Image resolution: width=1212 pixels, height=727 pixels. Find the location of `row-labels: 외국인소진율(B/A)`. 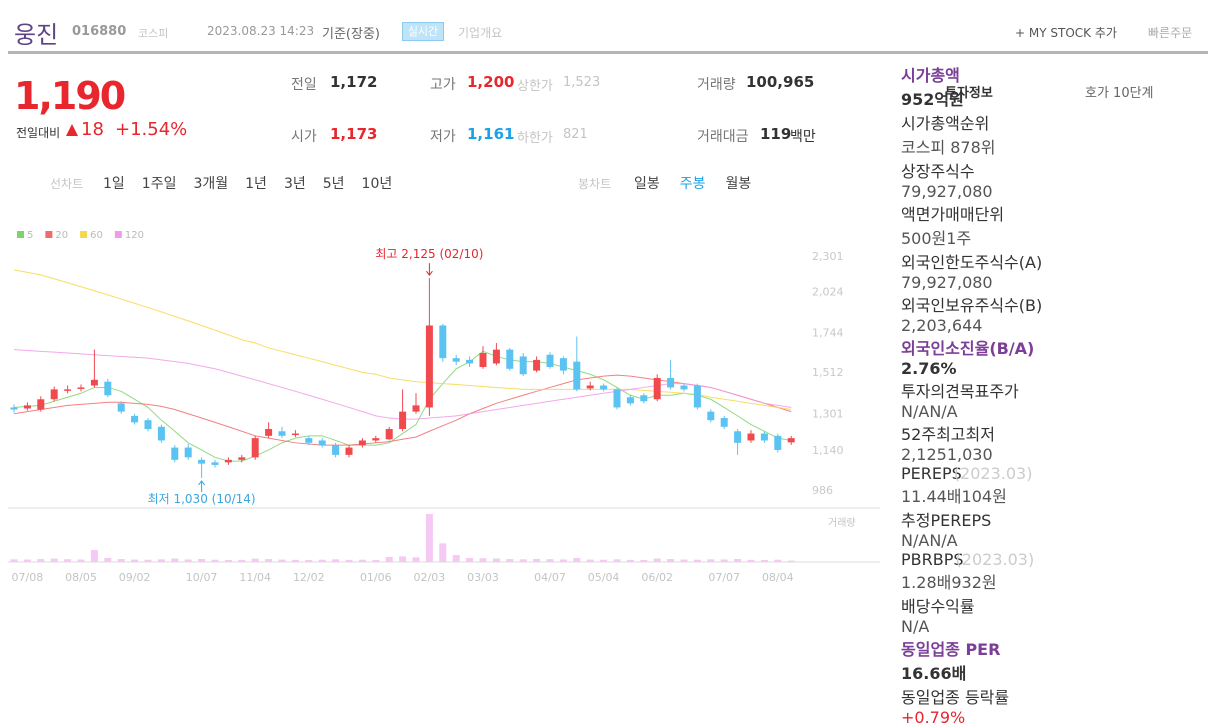

row-labels: 외국인소진율(B/A) is located at coordinates (971, 347).